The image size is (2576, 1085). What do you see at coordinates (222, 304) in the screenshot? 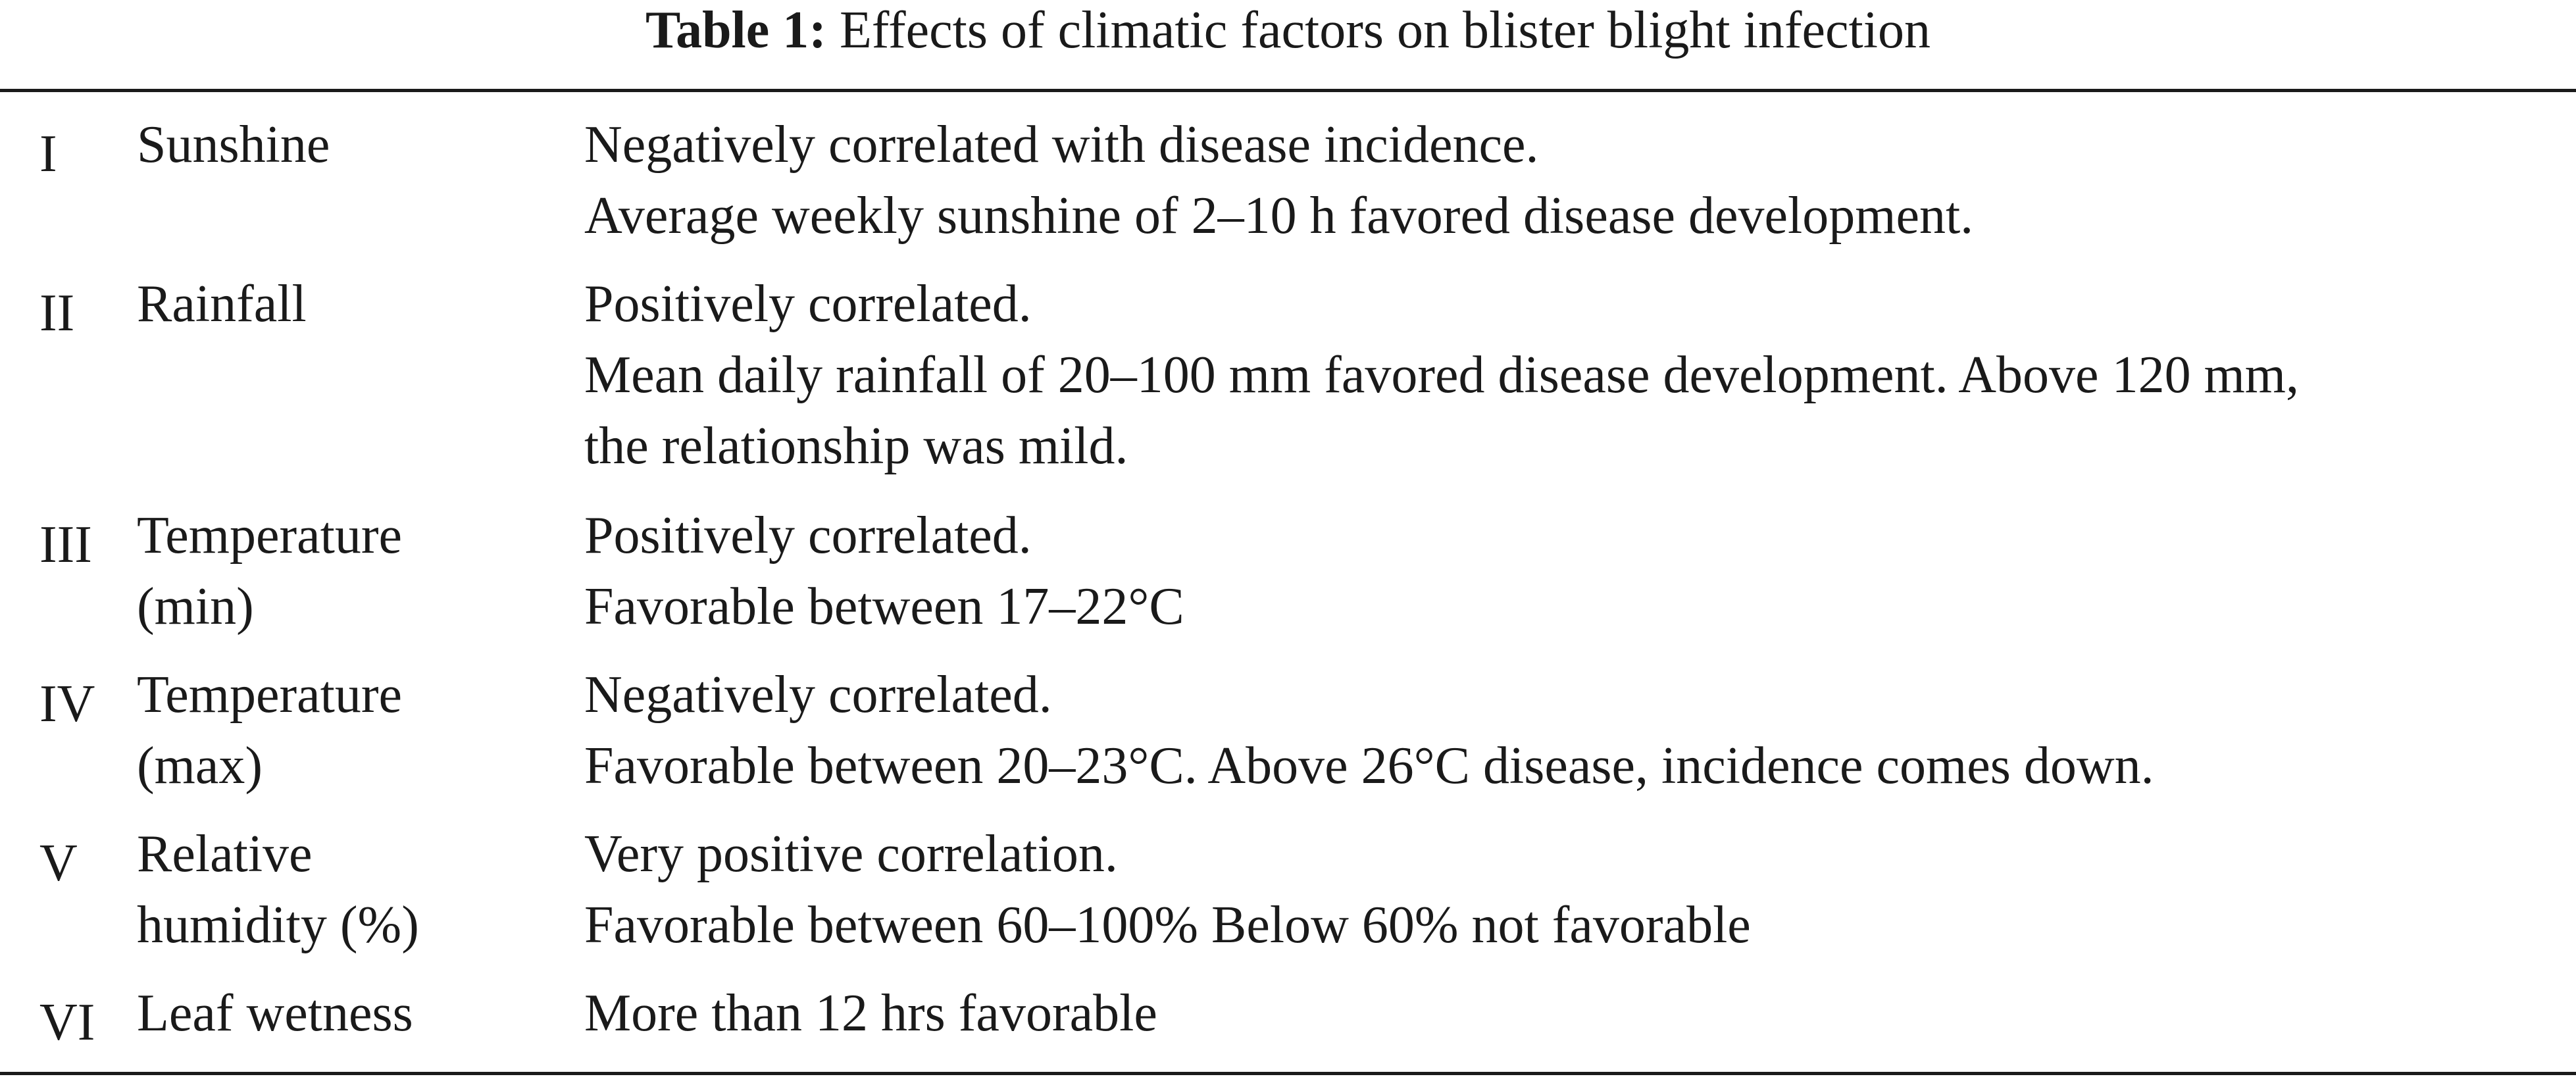
I see `row-factor: Rainfall` at bounding box center [222, 304].